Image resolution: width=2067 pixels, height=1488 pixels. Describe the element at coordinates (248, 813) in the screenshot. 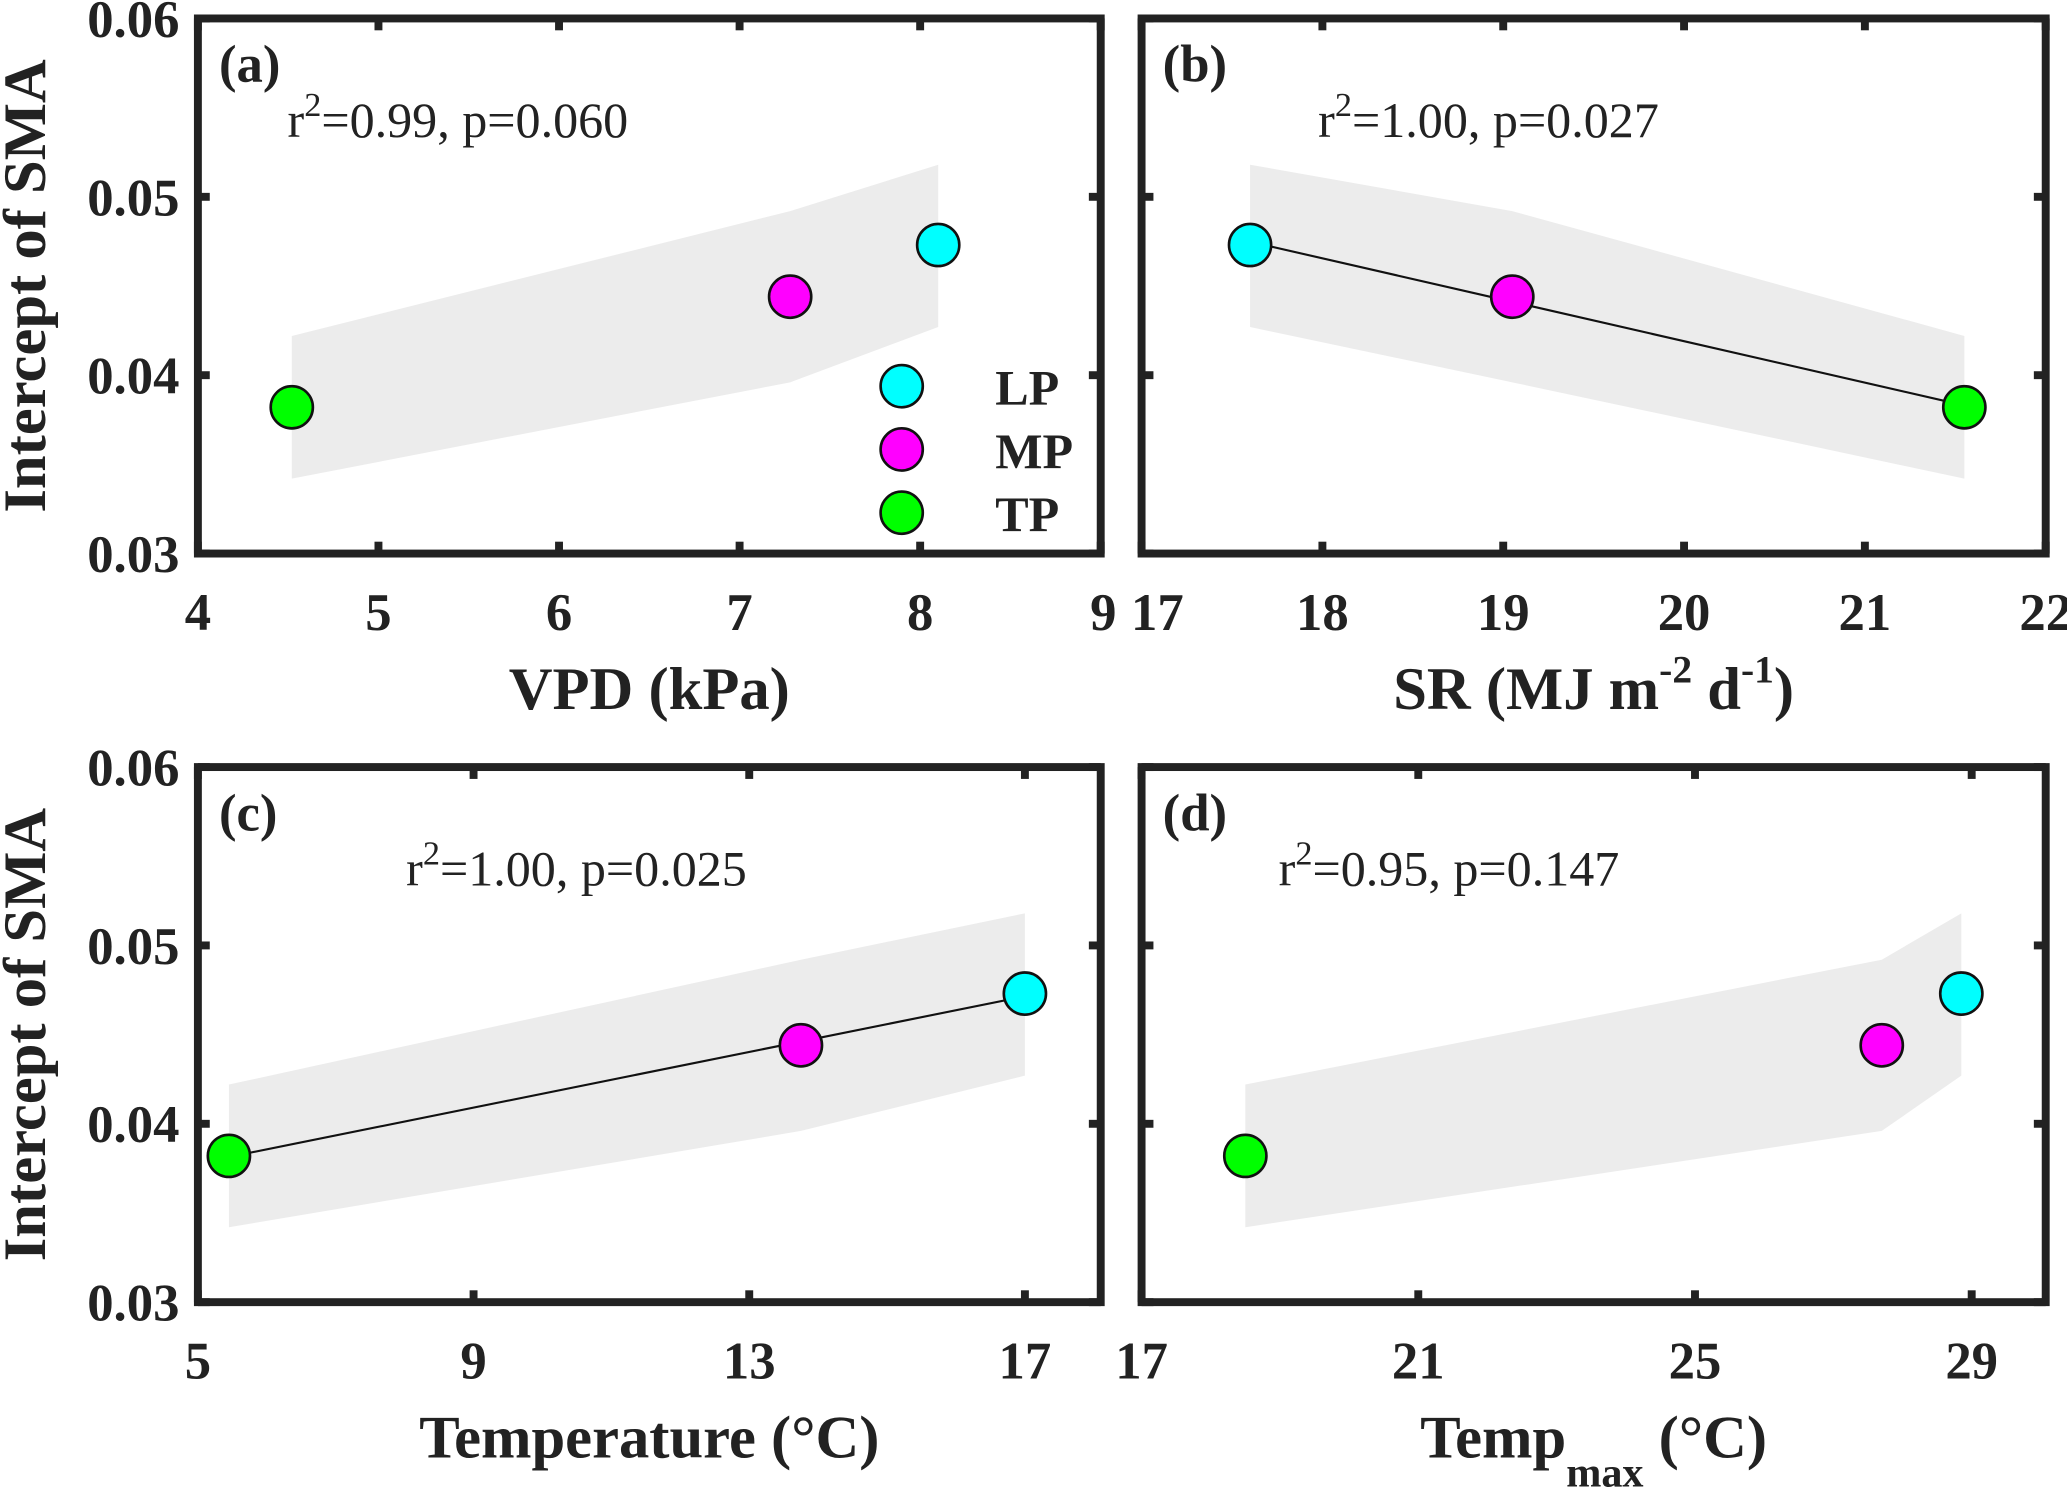

I see `panel-label: (c)` at that location.